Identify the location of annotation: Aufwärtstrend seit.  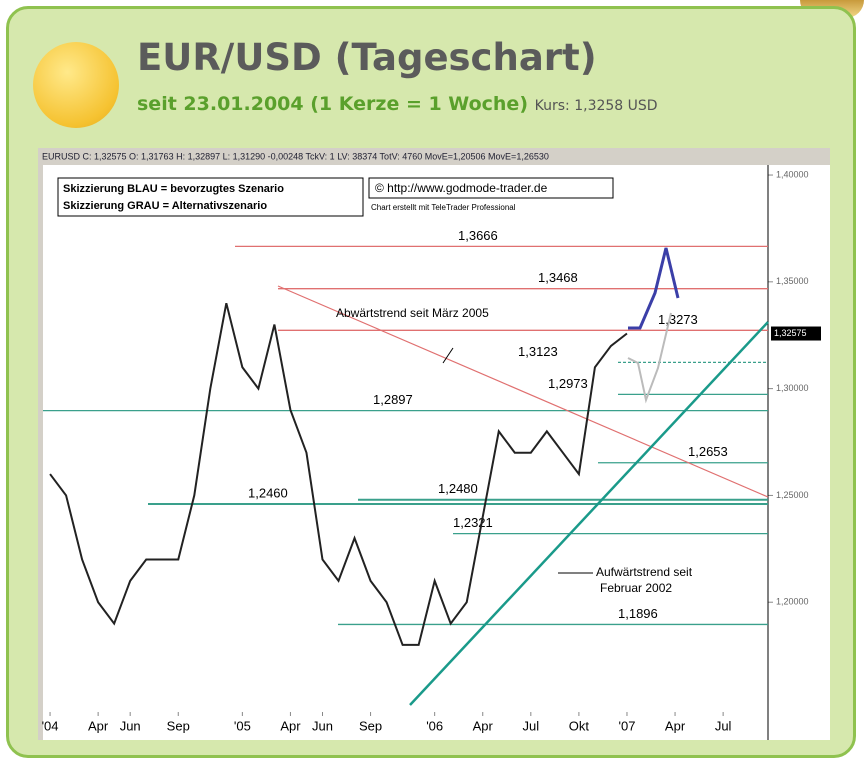
(644, 572).